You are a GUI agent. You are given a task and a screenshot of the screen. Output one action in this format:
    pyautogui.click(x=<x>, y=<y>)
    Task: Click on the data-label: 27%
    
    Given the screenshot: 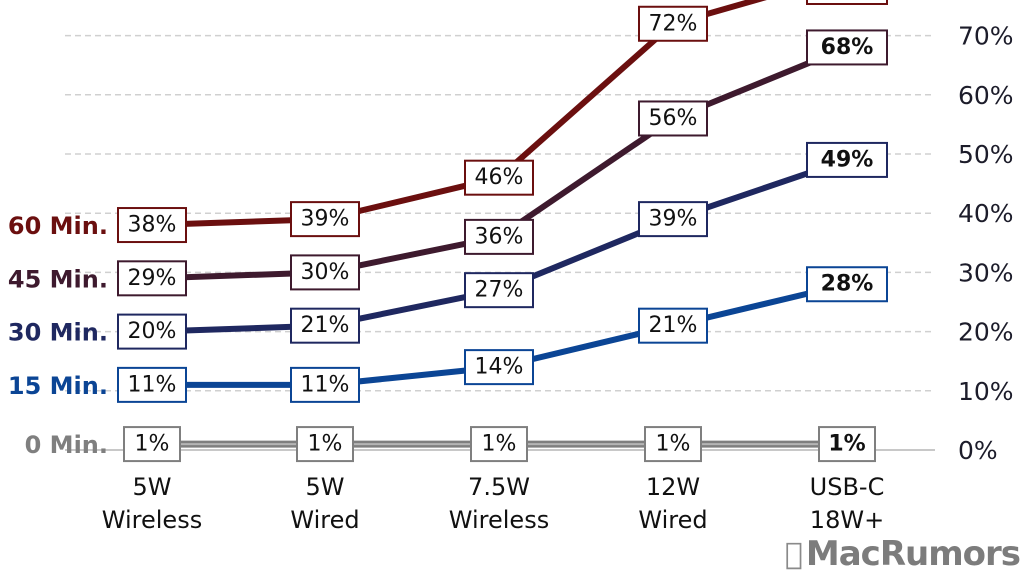 What is the action you would take?
    pyautogui.click(x=499, y=290)
    